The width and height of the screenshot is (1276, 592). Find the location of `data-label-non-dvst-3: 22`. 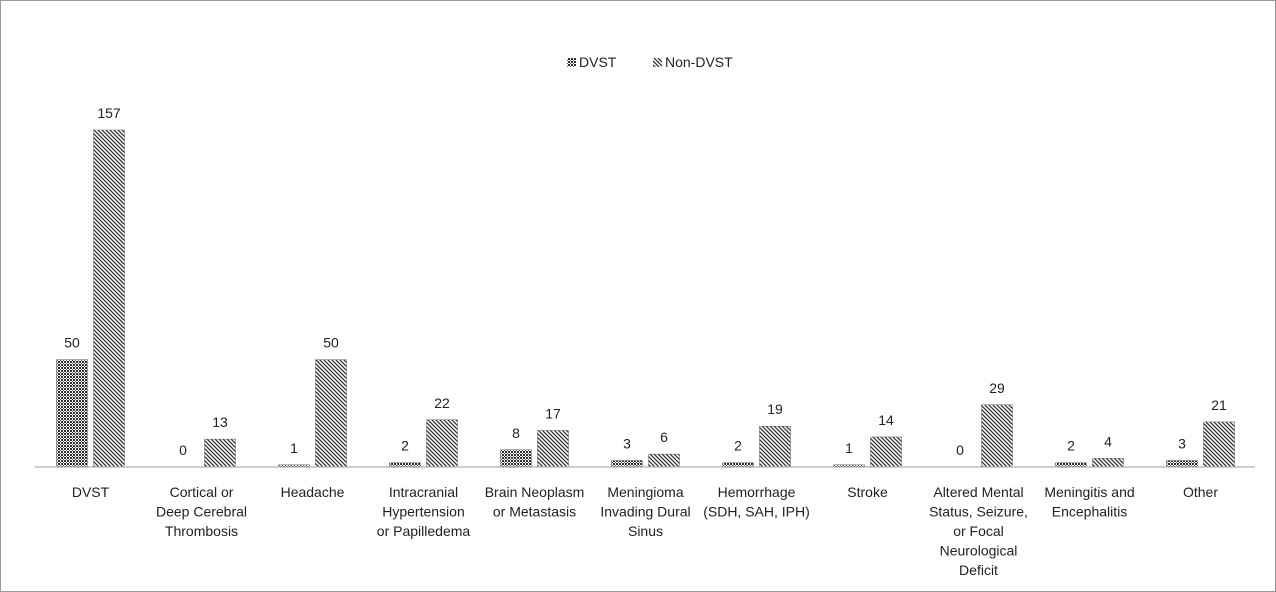

data-label-non-dvst-3: 22 is located at coordinates (442, 403).